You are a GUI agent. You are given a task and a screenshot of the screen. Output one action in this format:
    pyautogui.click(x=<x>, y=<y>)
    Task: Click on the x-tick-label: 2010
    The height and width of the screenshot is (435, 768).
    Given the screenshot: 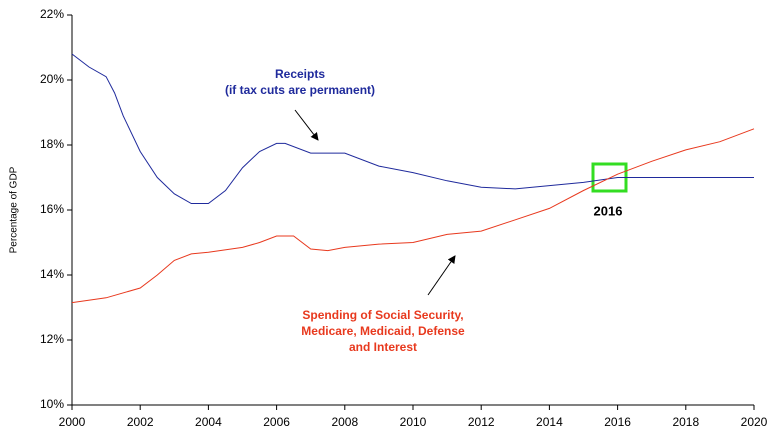 What is the action you would take?
    pyautogui.click(x=413, y=422)
    